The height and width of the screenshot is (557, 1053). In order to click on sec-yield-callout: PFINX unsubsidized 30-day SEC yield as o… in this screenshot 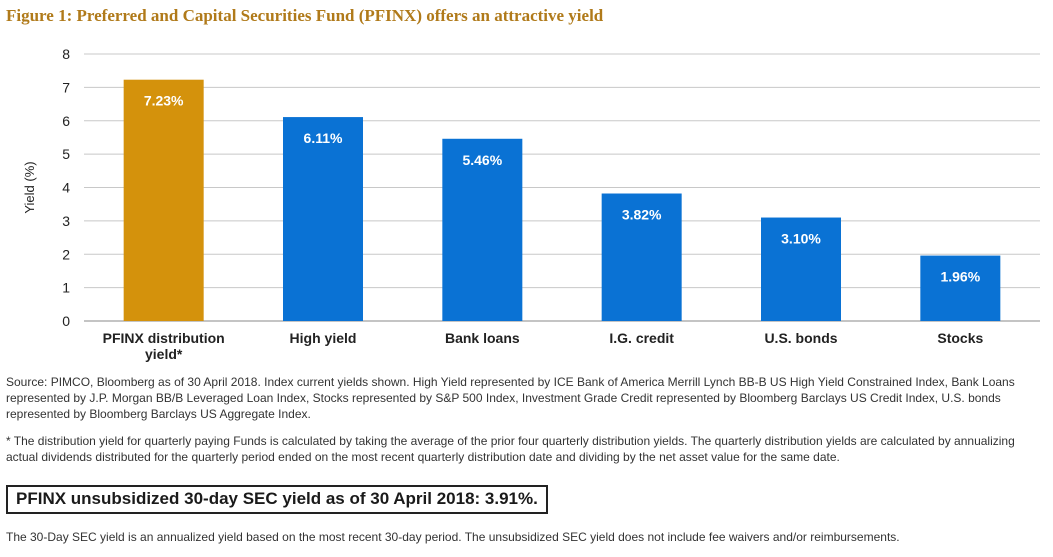, I will do `click(277, 499)`.